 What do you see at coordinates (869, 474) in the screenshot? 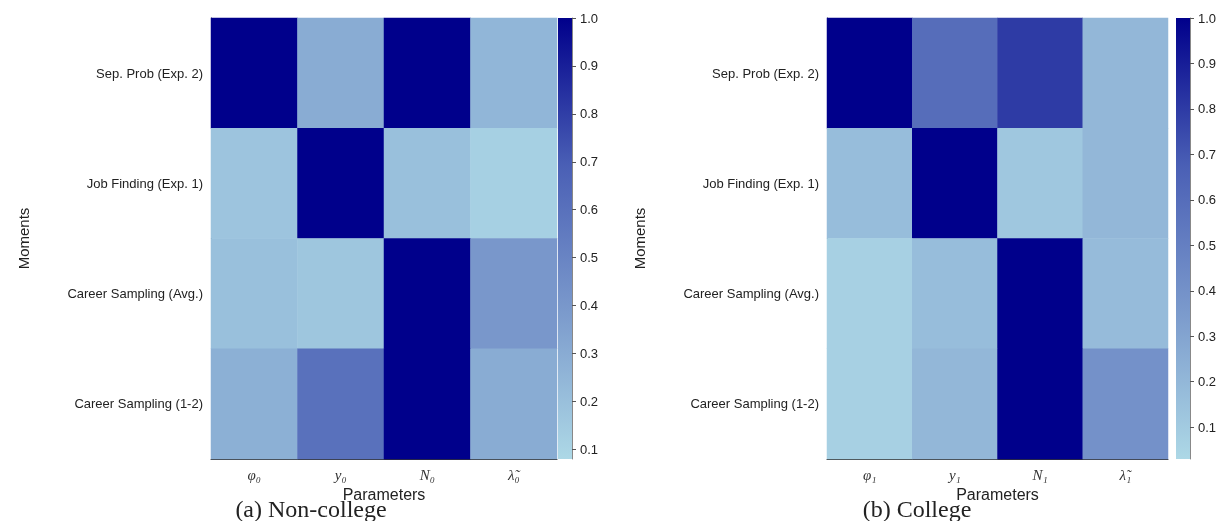
I see `x-tick-label: φ₁` at bounding box center [869, 474].